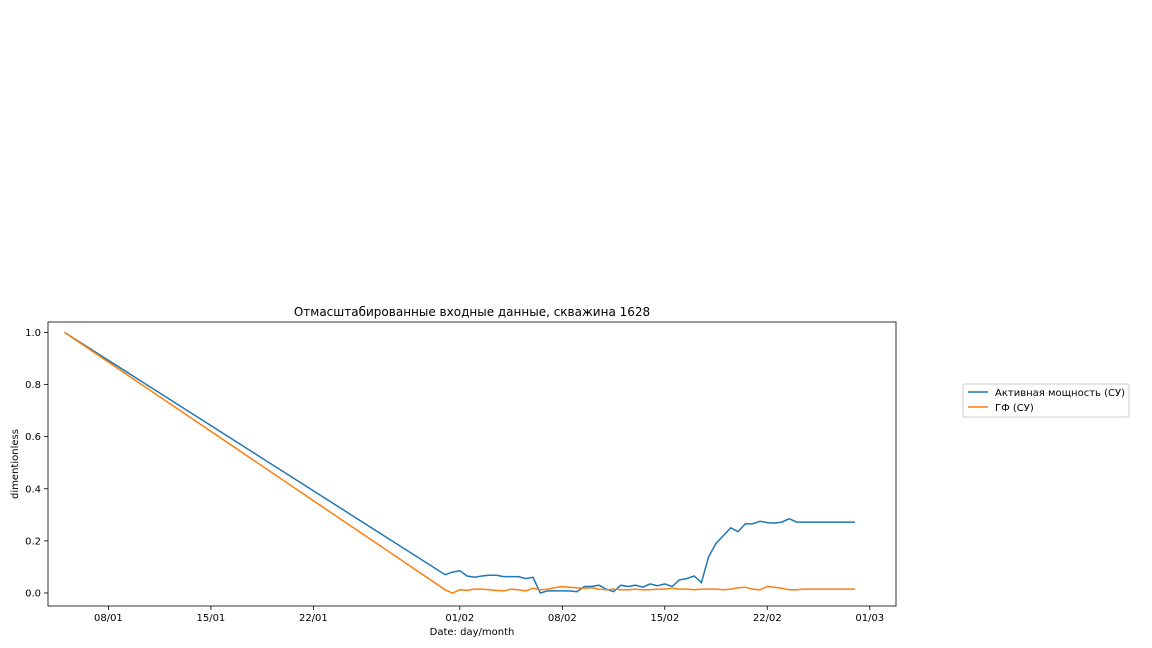 This screenshot has width=1152, height=648. I want to click on x-tick-label: 22/02, so click(767, 618).